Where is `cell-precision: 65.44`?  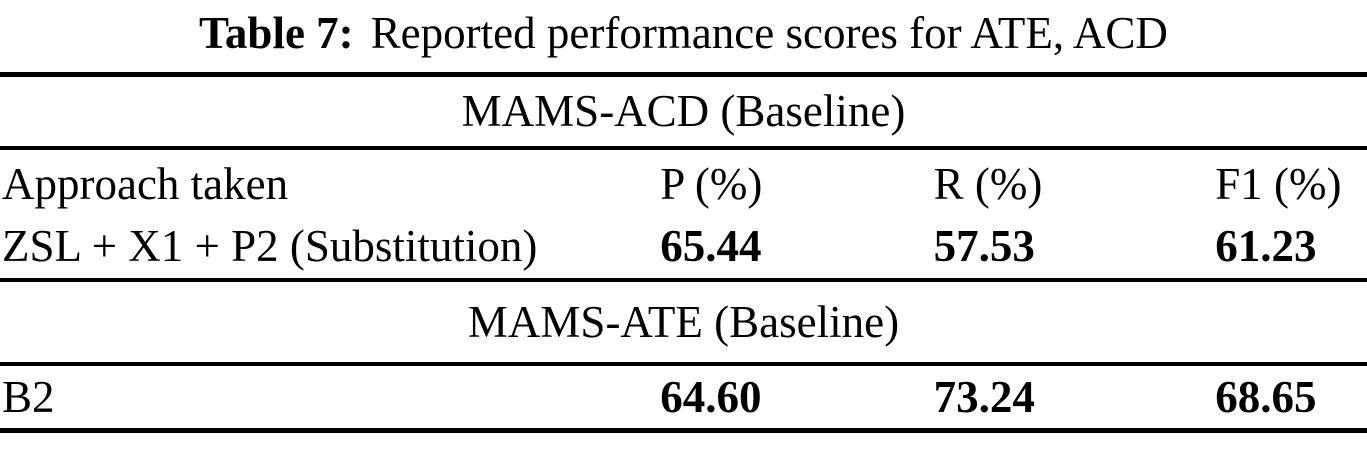 cell-precision: 65.44 is located at coordinates (711, 245).